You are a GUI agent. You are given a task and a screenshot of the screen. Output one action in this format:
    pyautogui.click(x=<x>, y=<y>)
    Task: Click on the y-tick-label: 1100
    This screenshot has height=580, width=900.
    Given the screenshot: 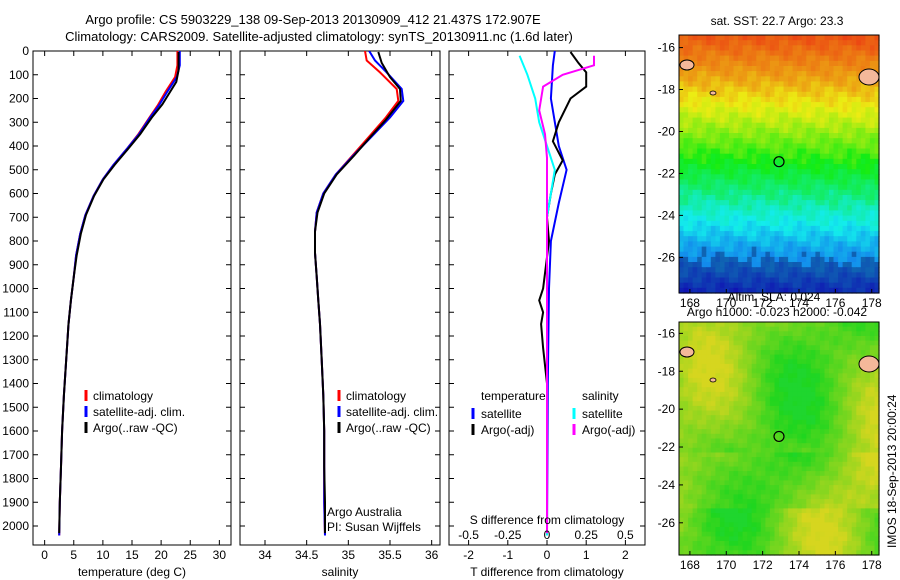 What is the action you would take?
    pyautogui.click(x=16, y=312)
    